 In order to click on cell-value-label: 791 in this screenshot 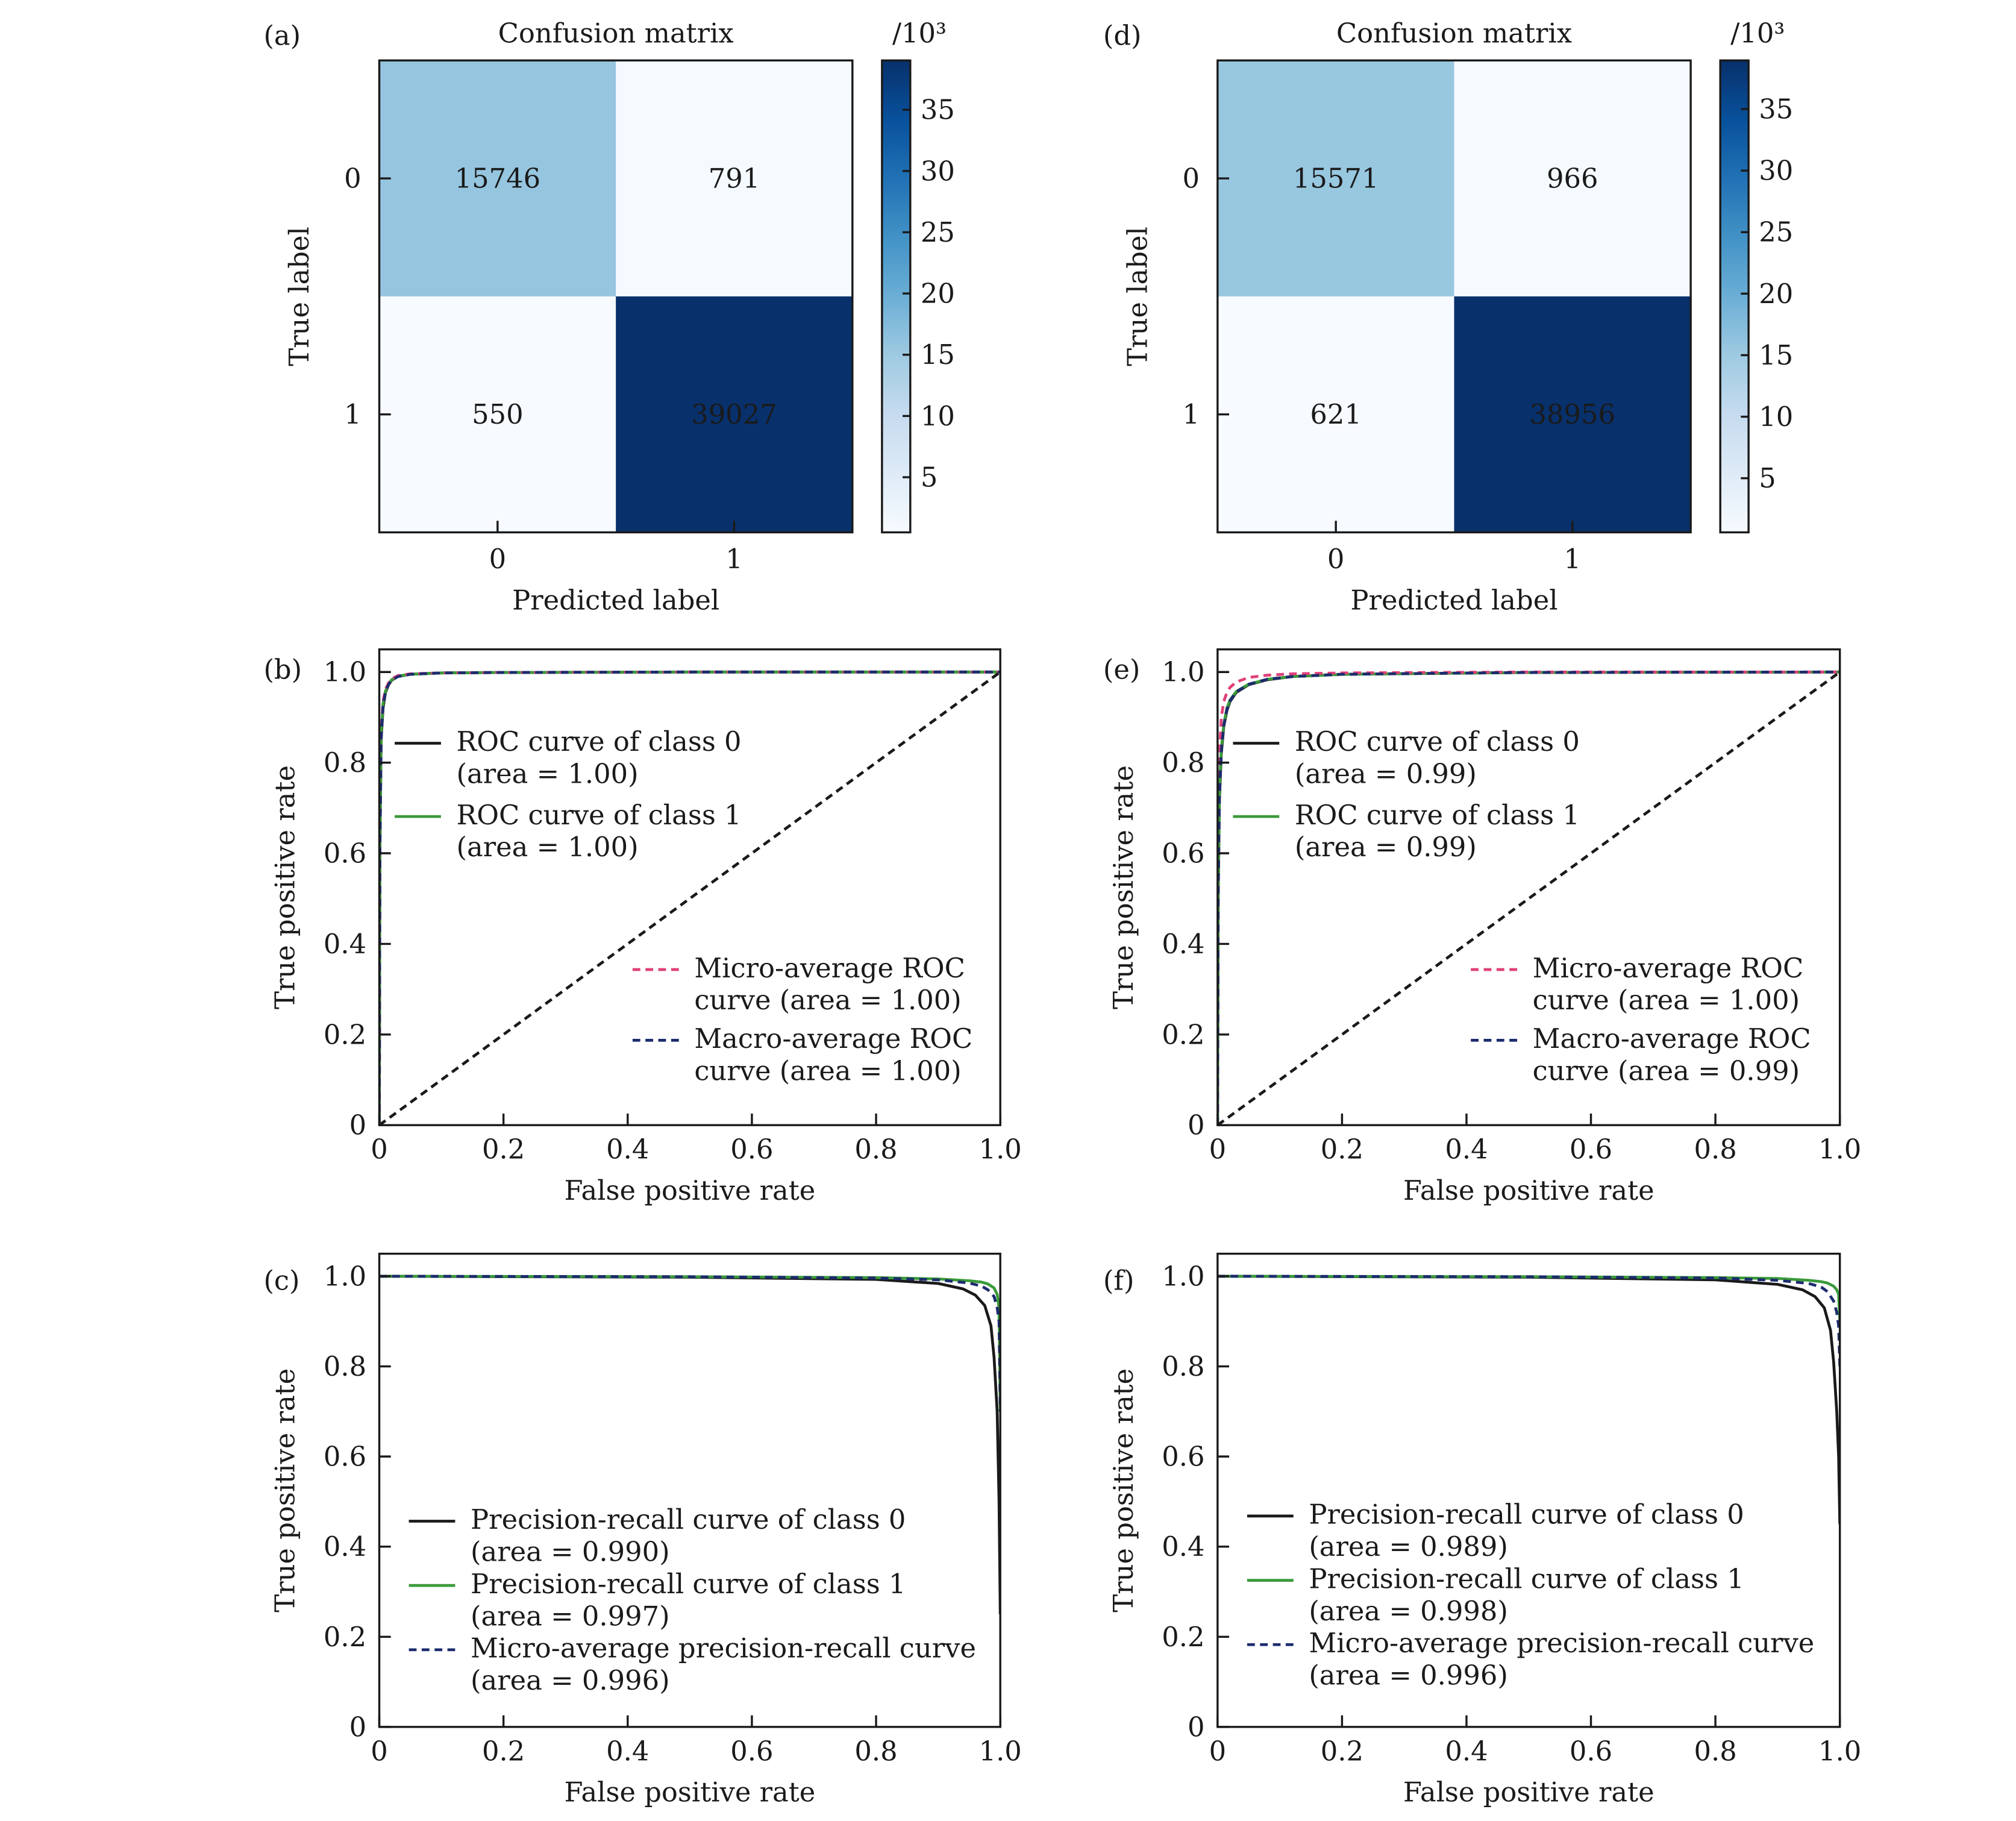, I will do `click(735, 179)`.